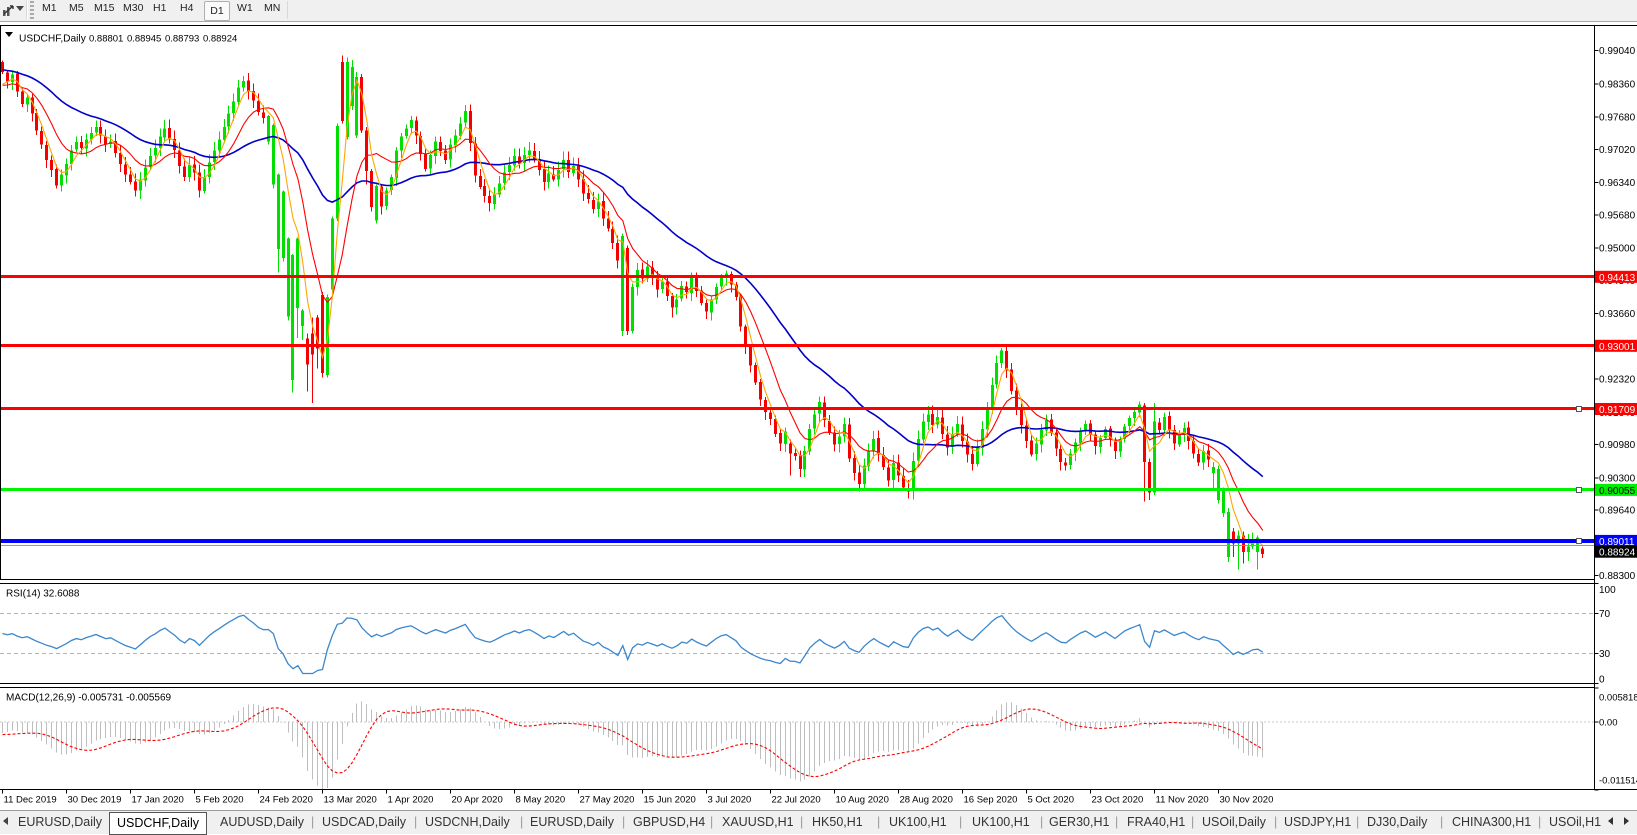 The height and width of the screenshot is (835, 1637). What do you see at coordinates (53, 39) in the screenshot?
I see `svg-text: USDCHF,Daily` at bounding box center [53, 39].